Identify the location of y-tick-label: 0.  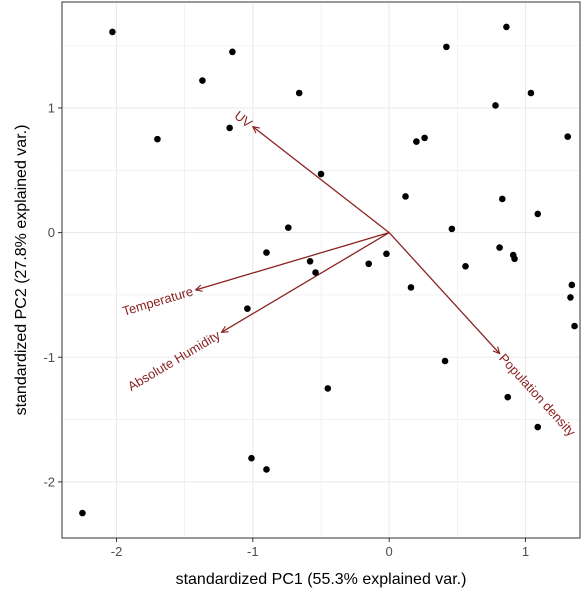
(51, 232).